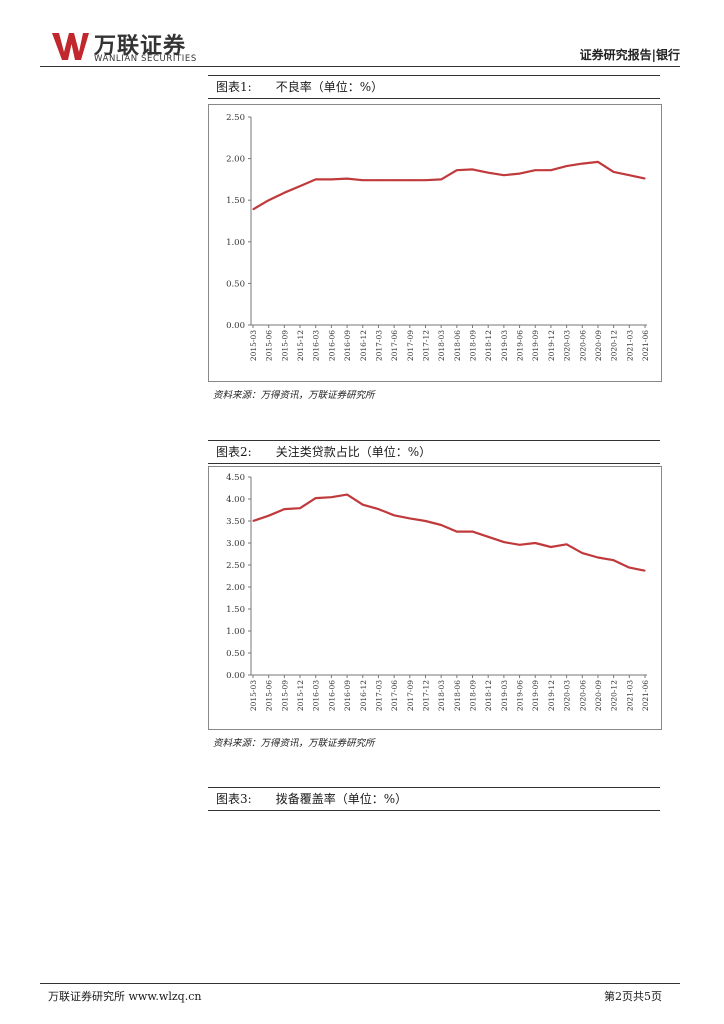  What do you see at coordinates (488, 695) in the screenshot?
I see `chart-2-x-tick-label: 2018-12` at bounding box center [488, 695].